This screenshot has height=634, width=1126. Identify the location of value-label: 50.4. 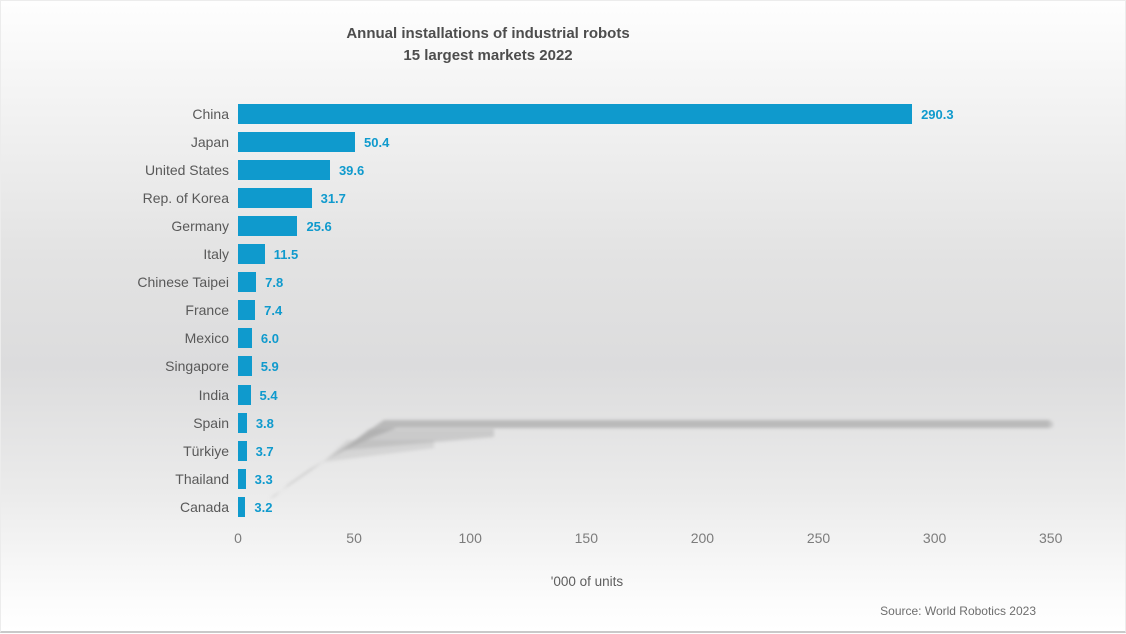
(377, 142).